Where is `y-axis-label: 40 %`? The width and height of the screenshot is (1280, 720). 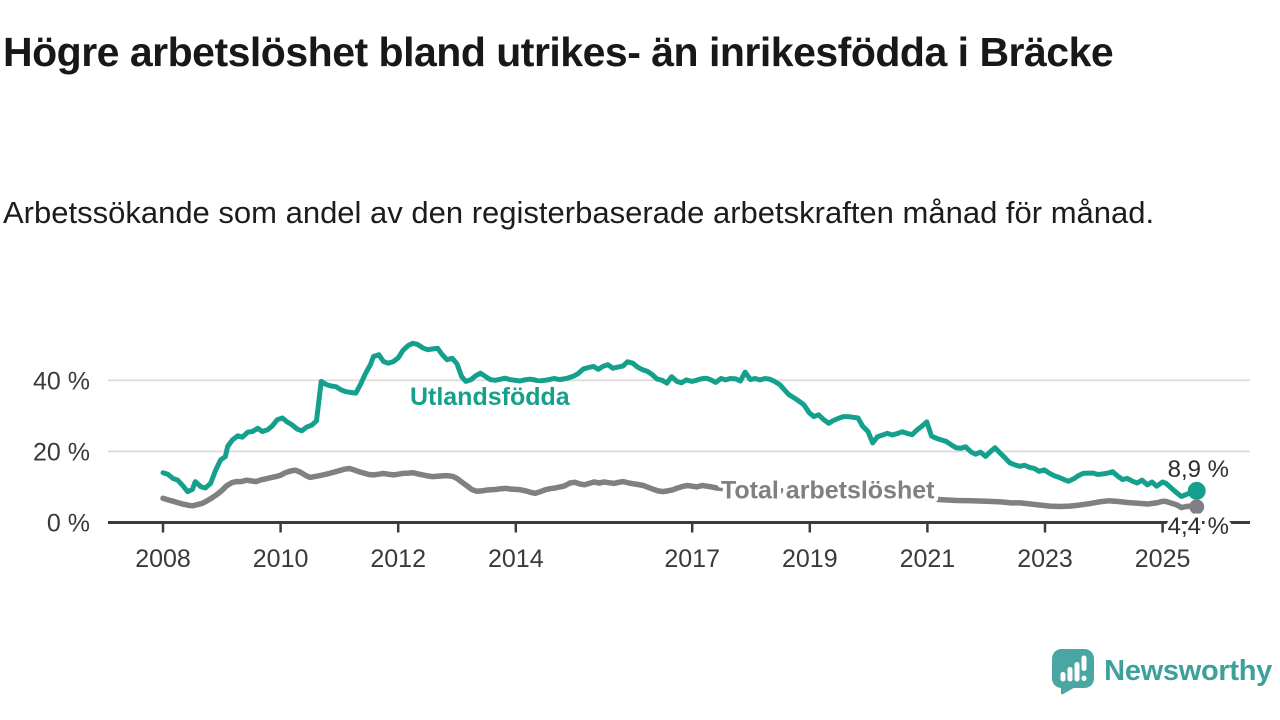
y-axis-label: 40 % is located at coordinates (61, 381).